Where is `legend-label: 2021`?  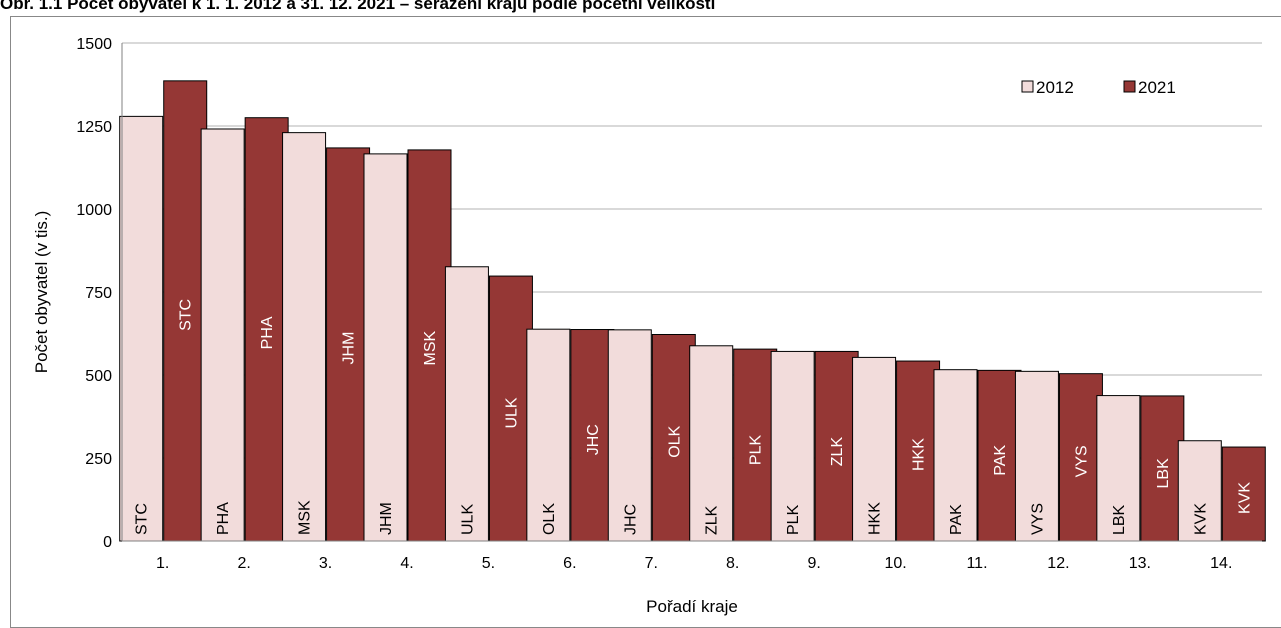
legend-label: 2021 is located at coordinates (1157, 87).